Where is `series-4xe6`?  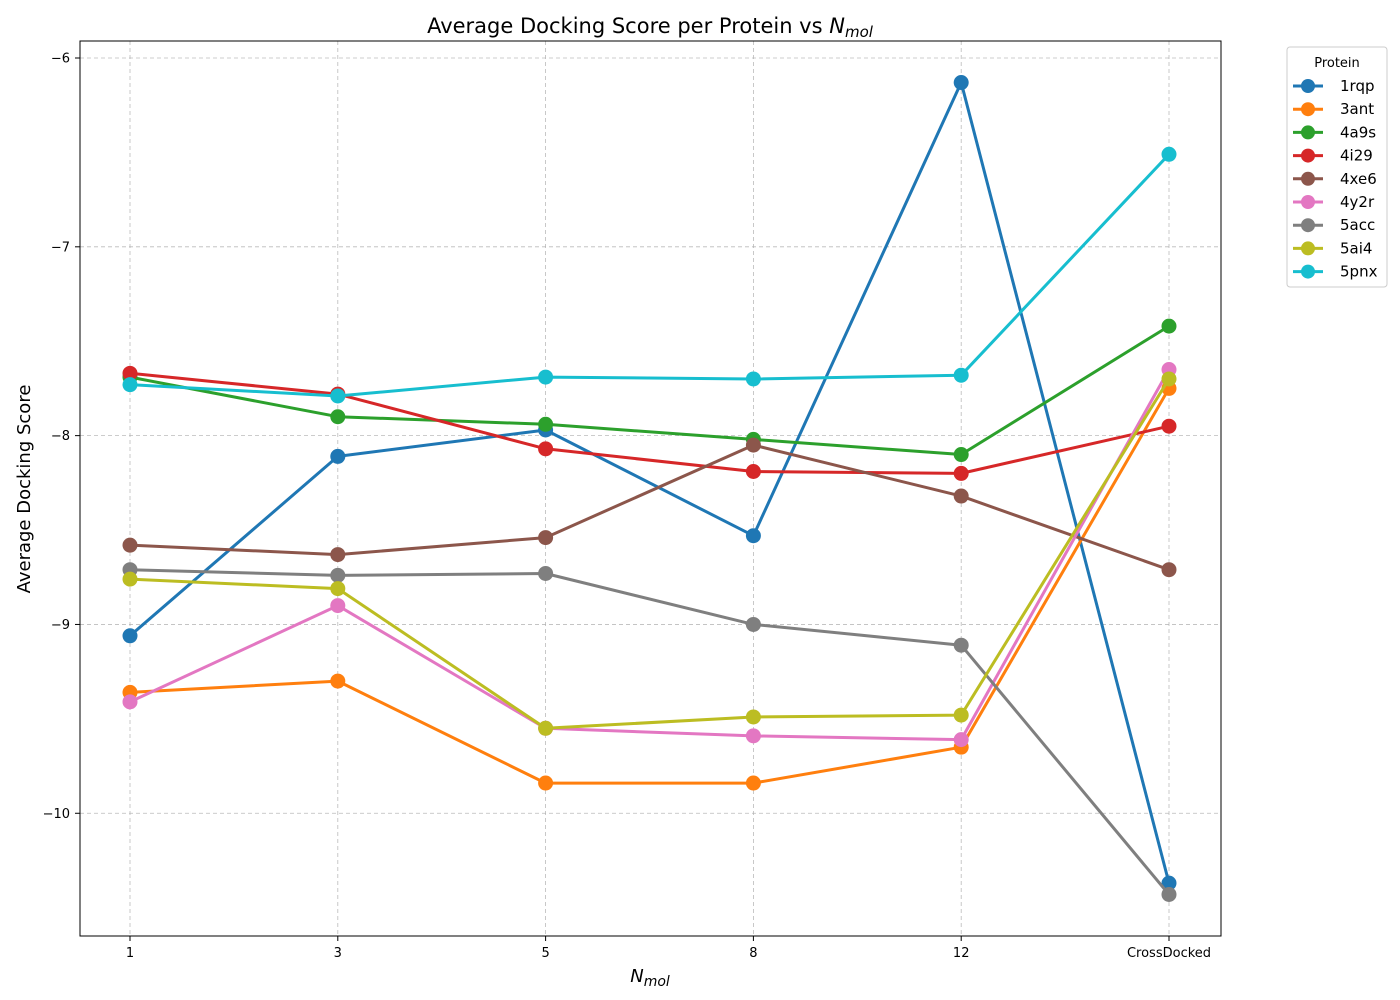
series-4xe6 is located at coordinates (649, 507).